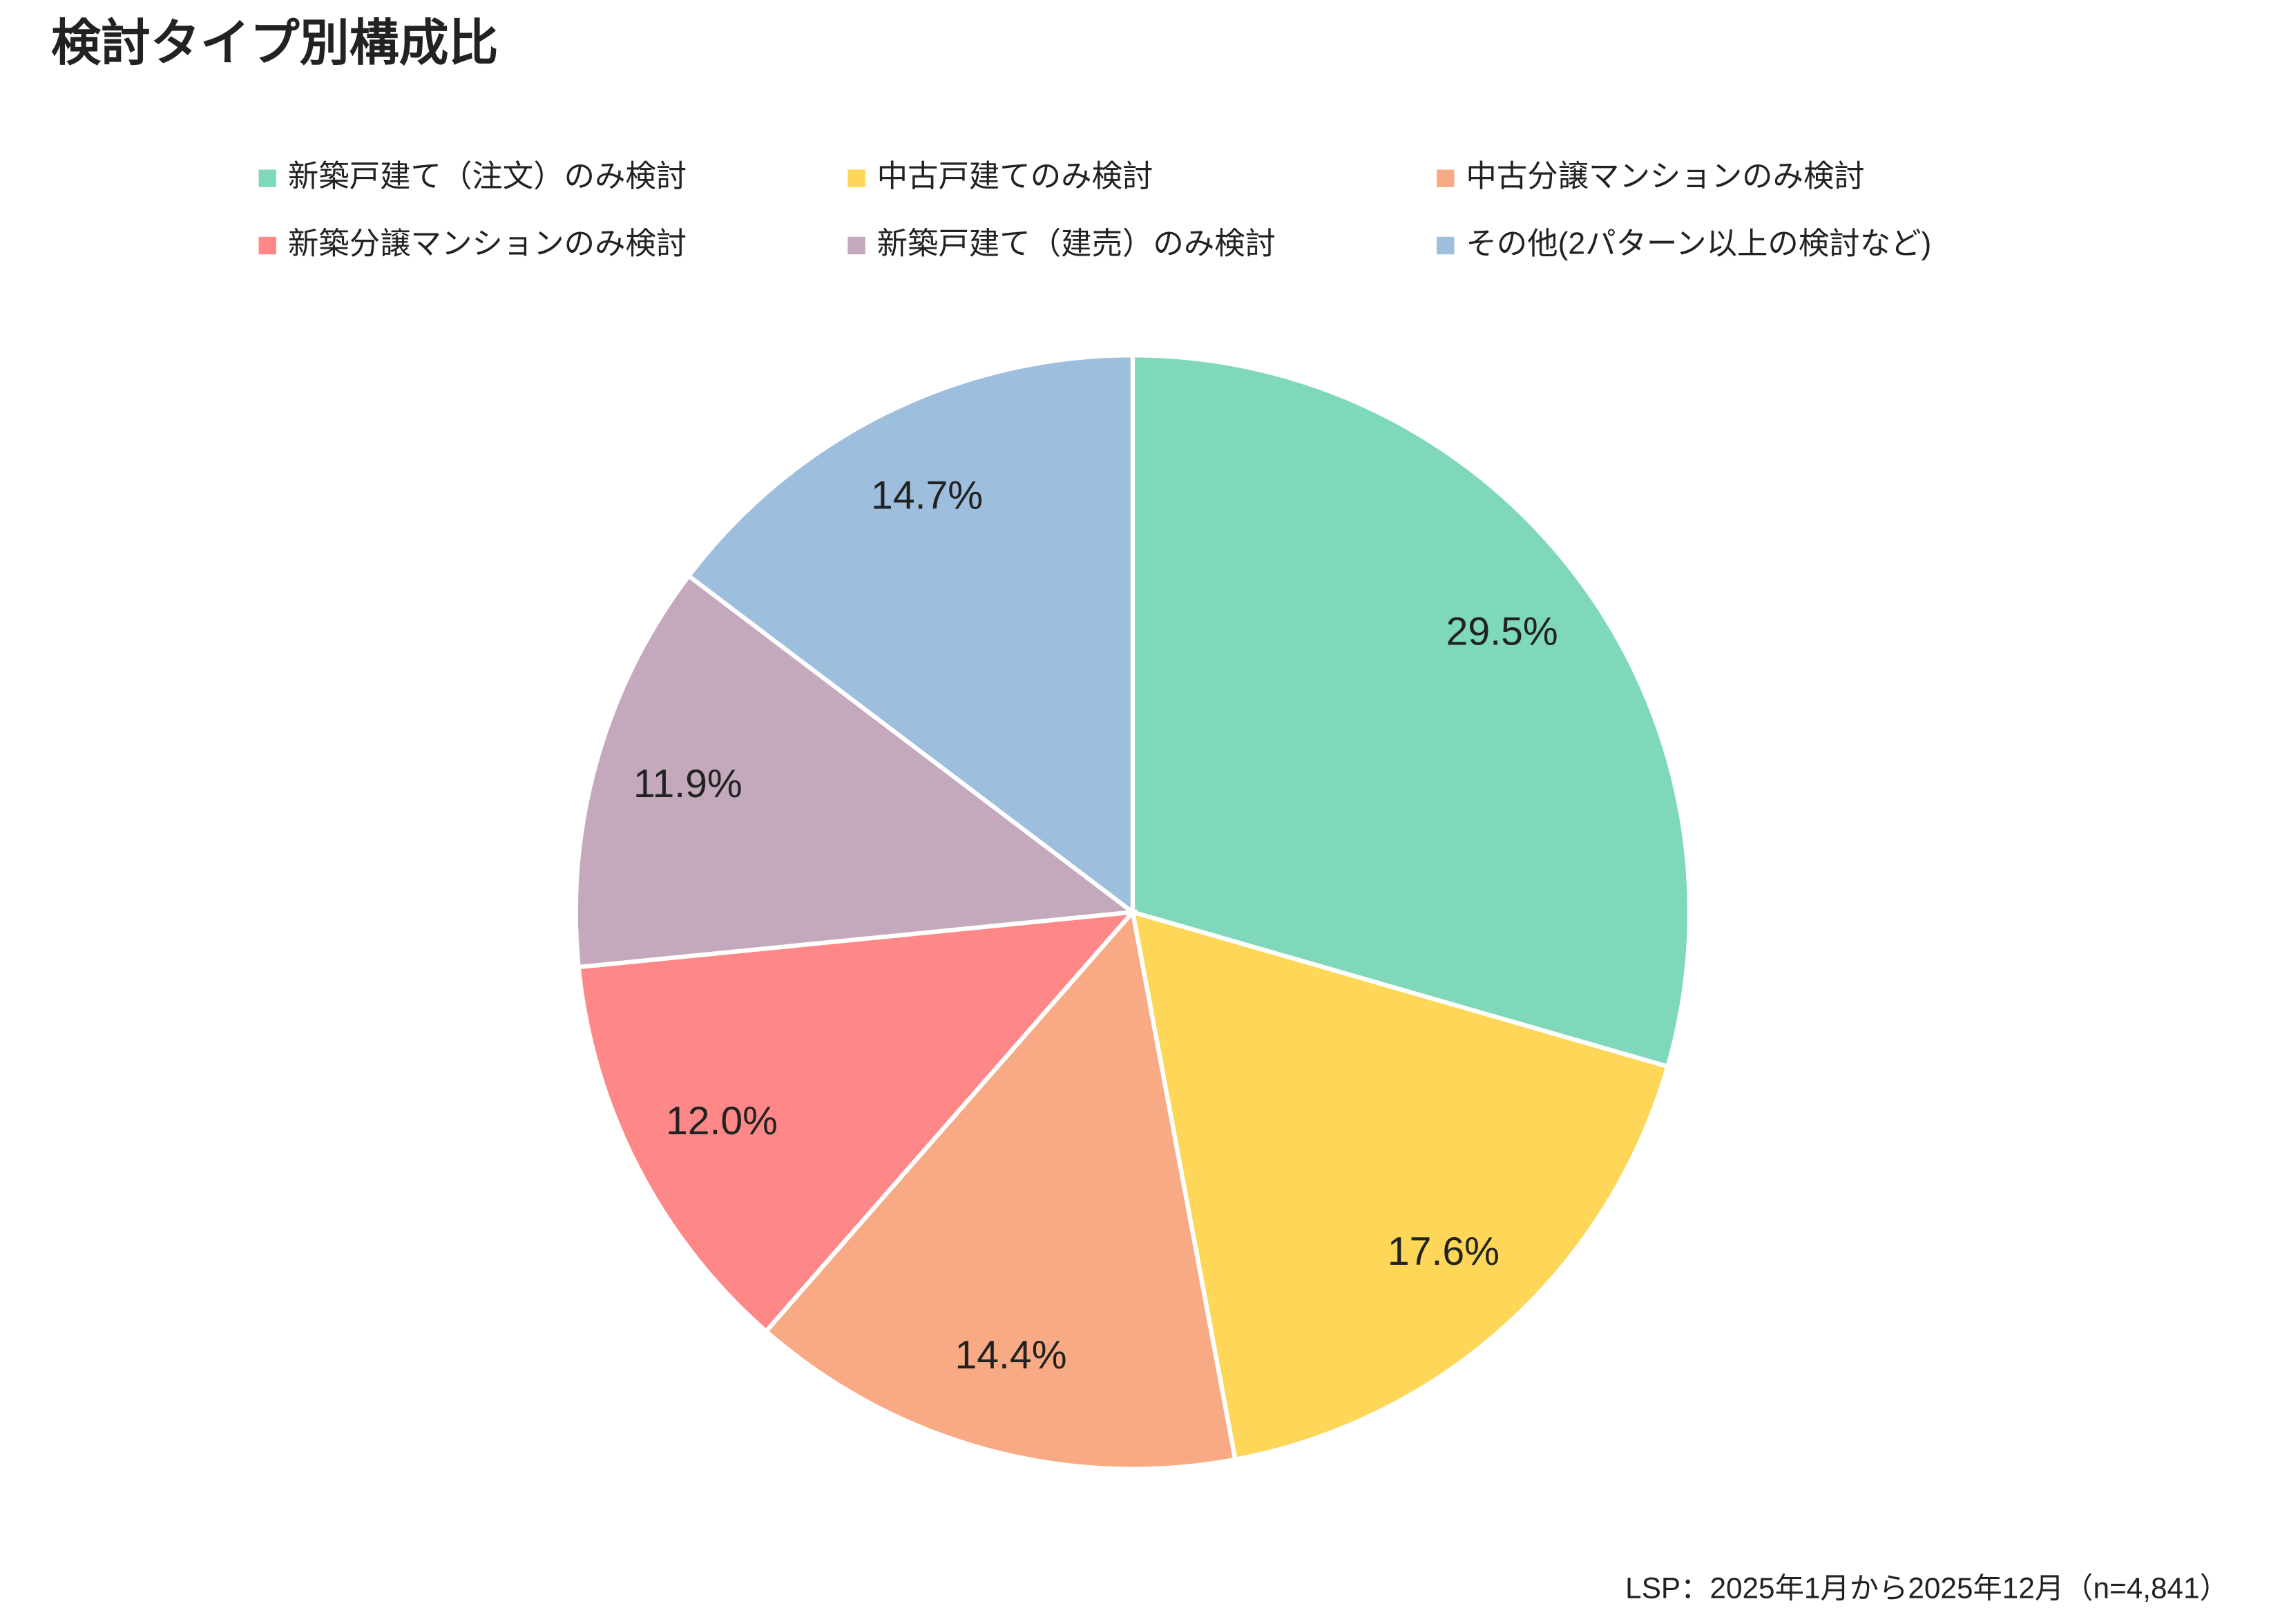 This screenshot has height=1624, width=2280. Describe the element at coordinates (487, 243) in the screenshot. I see `legend-label: 新築分譲マンションのみ検討` at that location.